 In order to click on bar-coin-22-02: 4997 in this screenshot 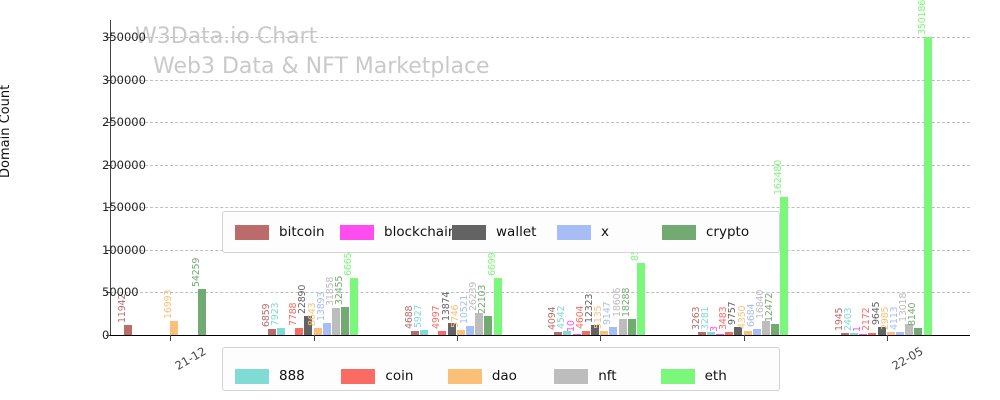, I will do `click(439, 320)`.